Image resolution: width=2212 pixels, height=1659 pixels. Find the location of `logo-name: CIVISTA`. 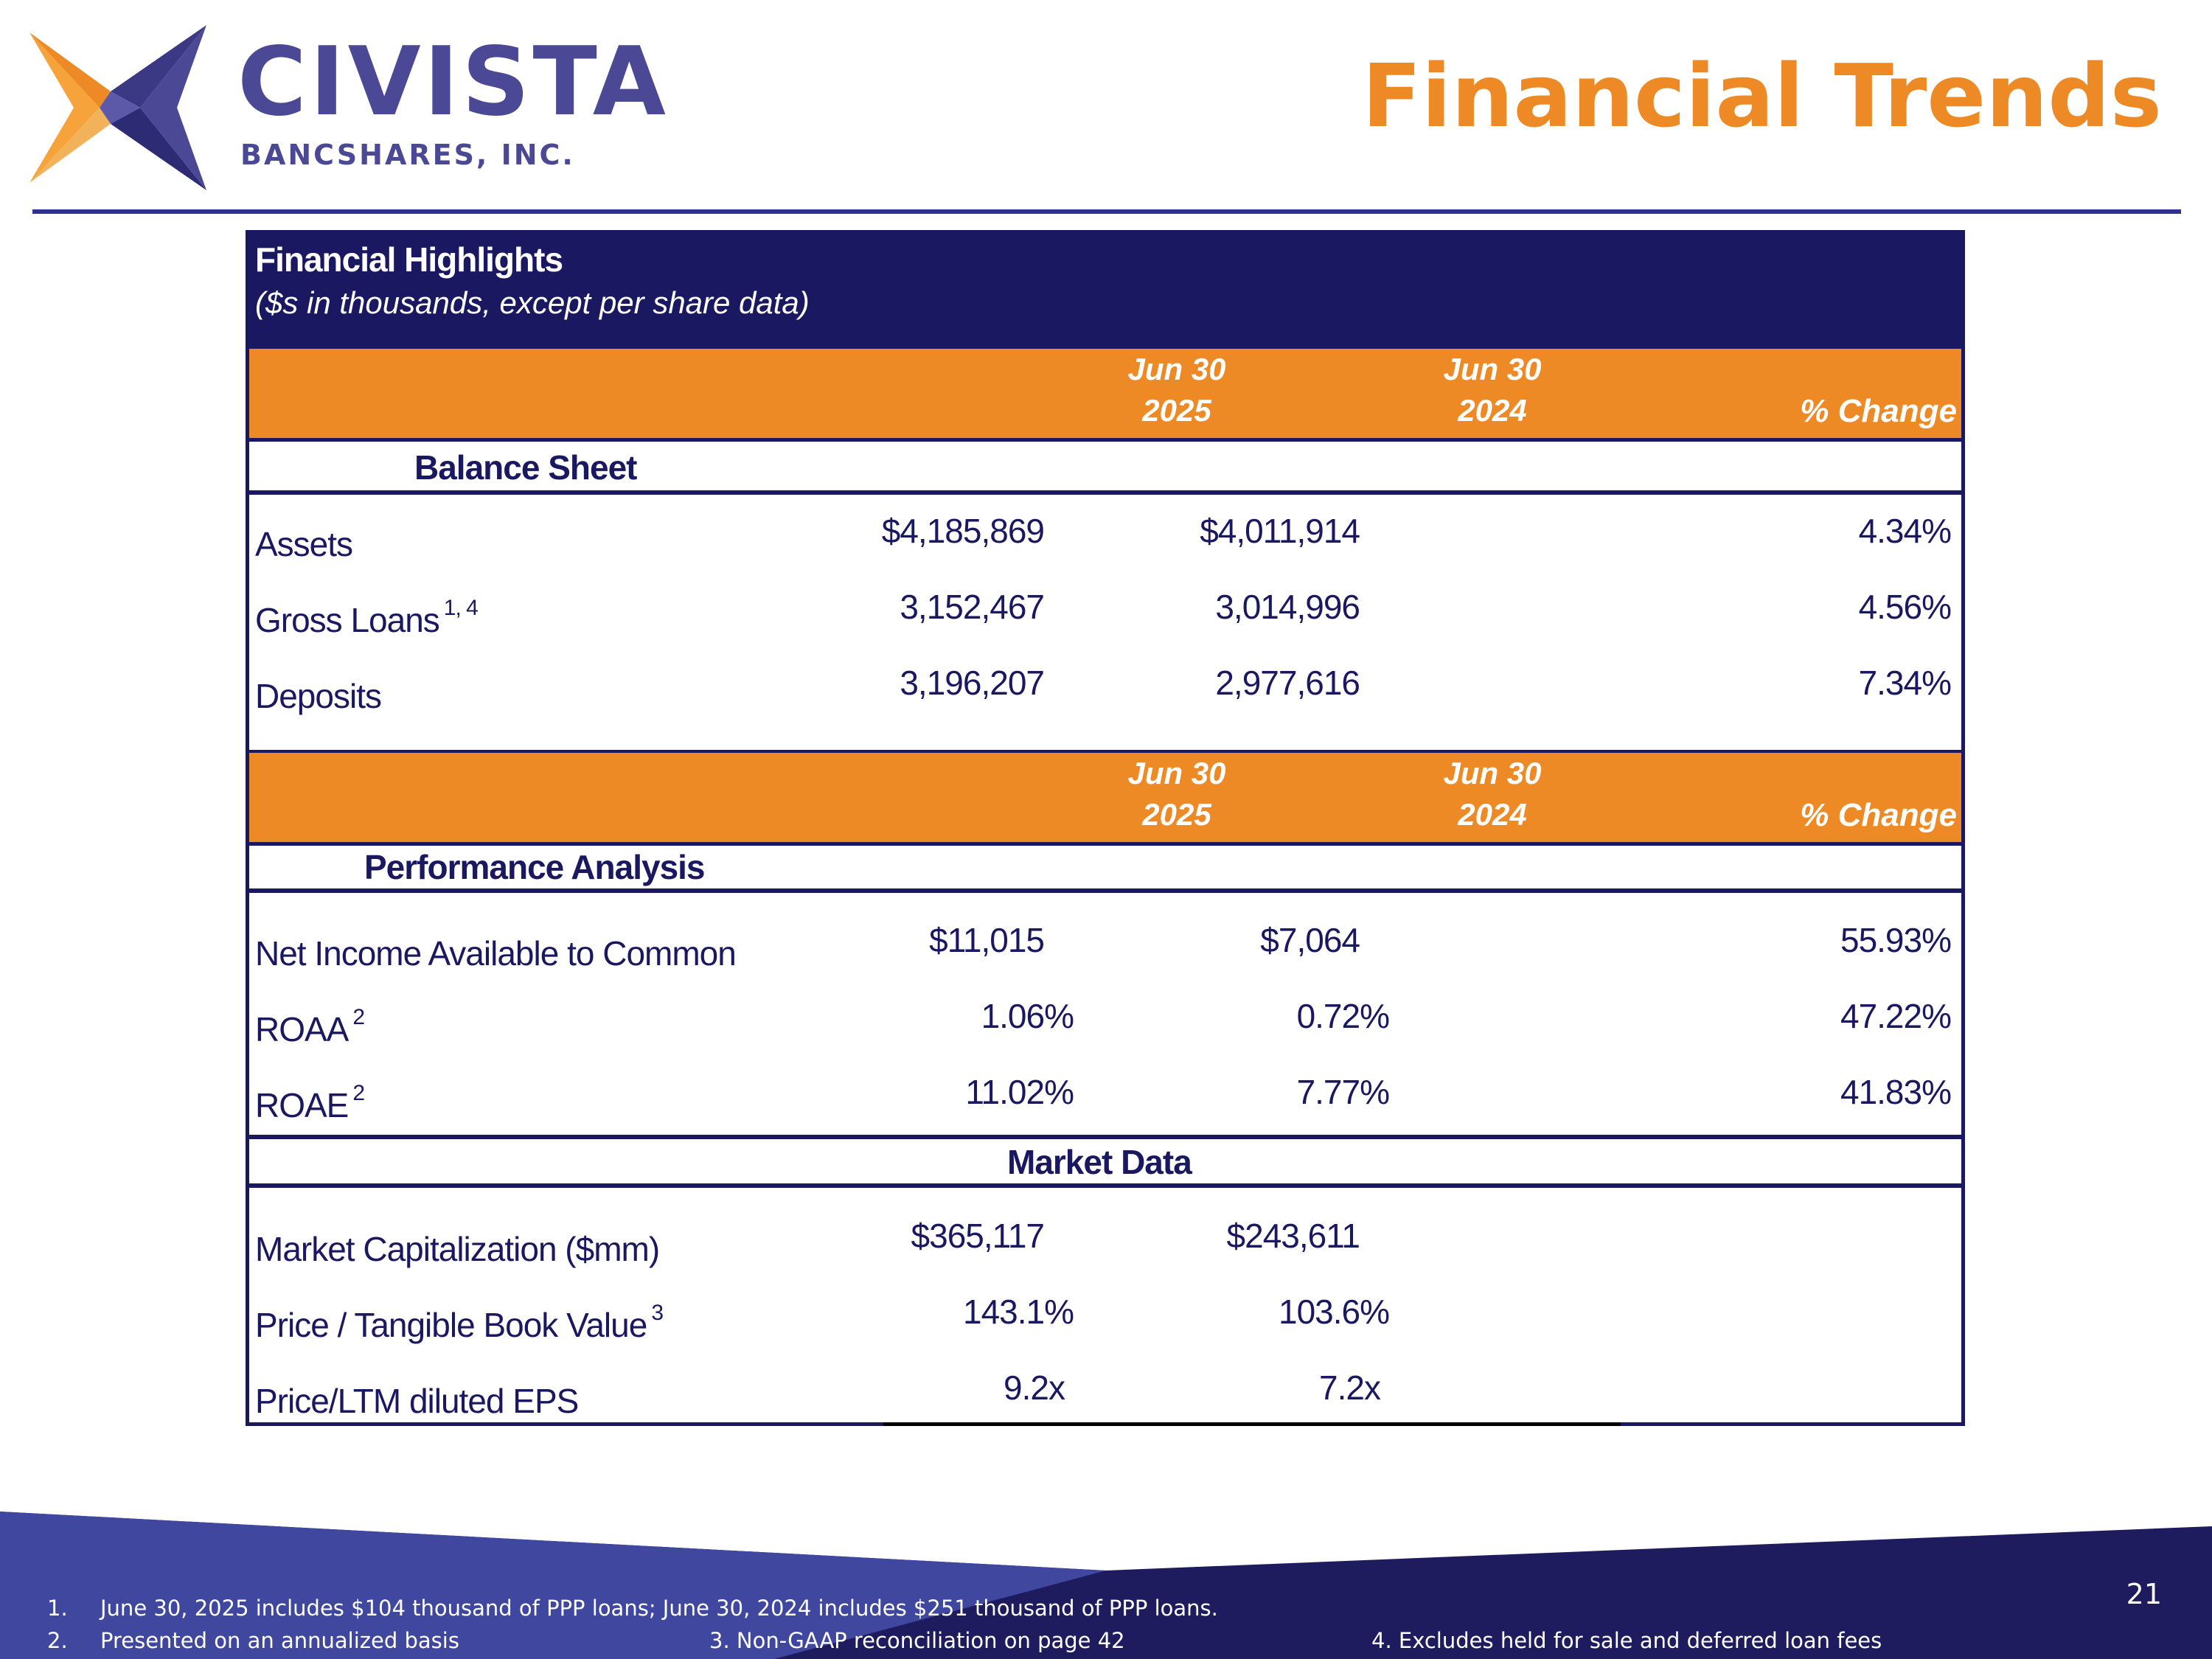

logo-name: CIVISTA is located at coordinates (453, 82).